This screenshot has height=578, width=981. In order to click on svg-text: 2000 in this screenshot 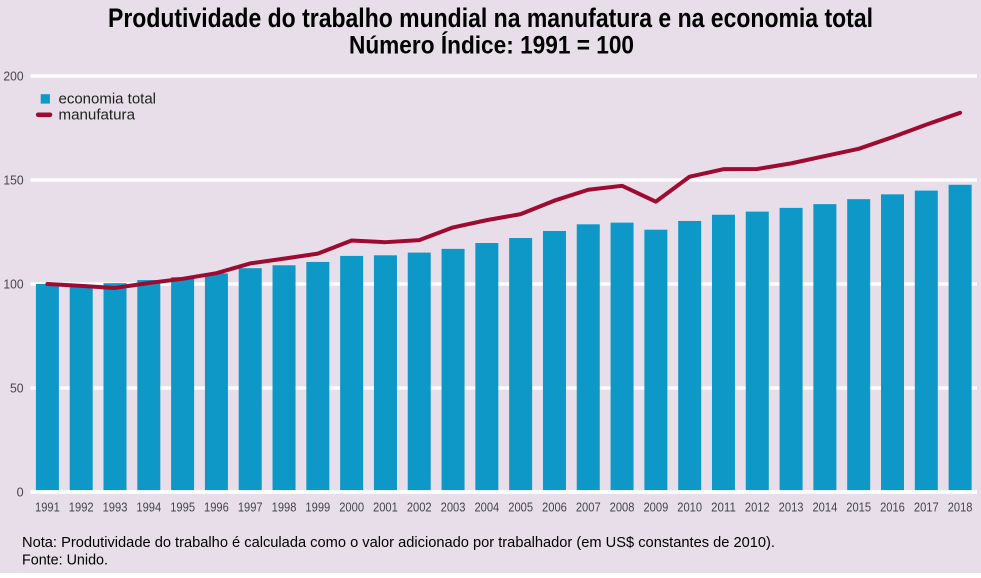, I will do `click(351, 507)`.